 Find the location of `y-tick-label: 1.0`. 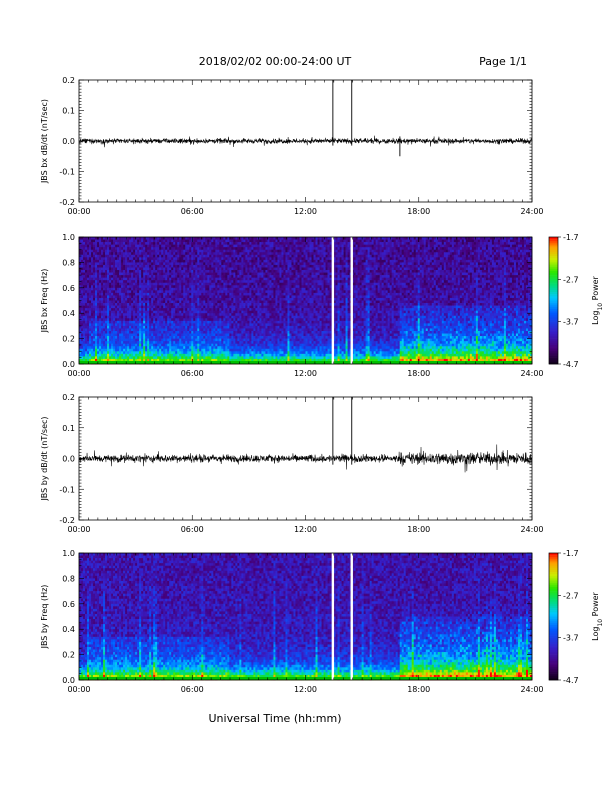

y-tick-label: 1.0 is located at coordinates (68, 553).